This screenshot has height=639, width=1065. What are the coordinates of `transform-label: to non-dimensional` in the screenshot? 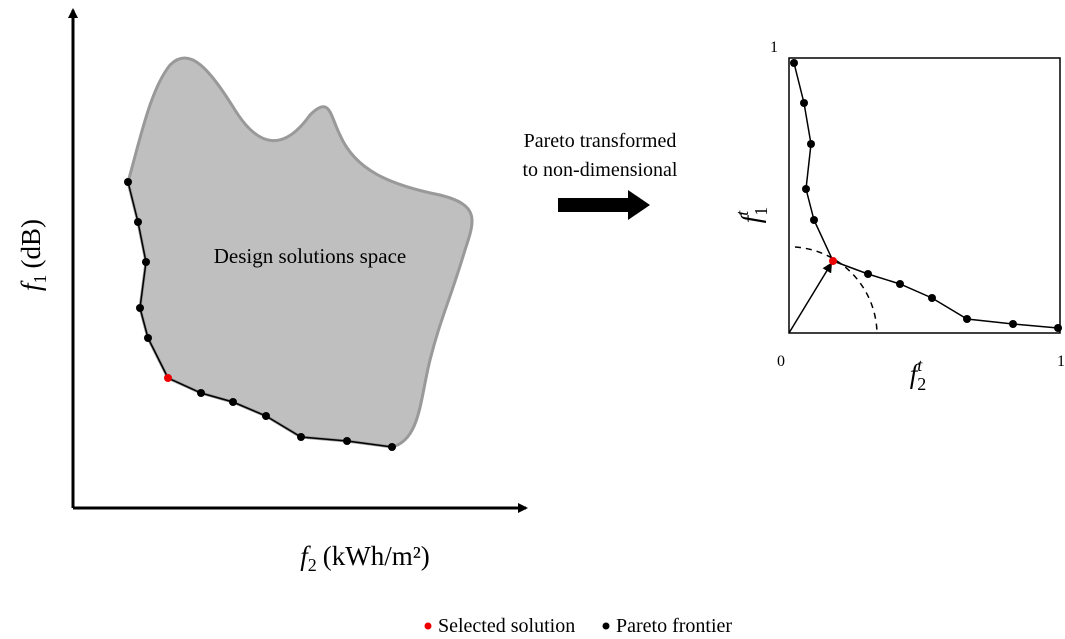 It's located at (600, 170).